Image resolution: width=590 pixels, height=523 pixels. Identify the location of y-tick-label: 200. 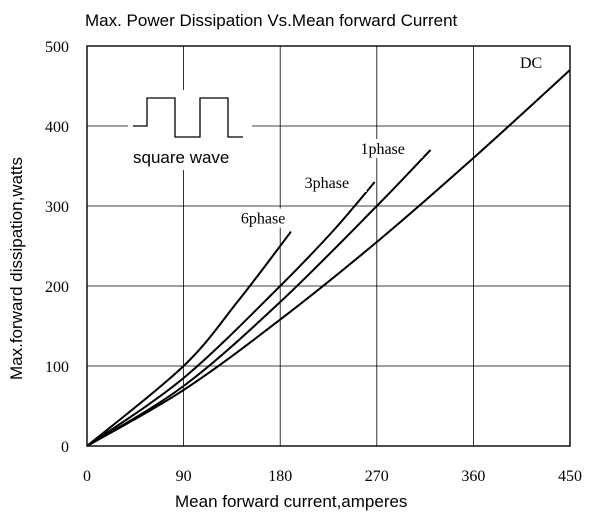
(57, 287).